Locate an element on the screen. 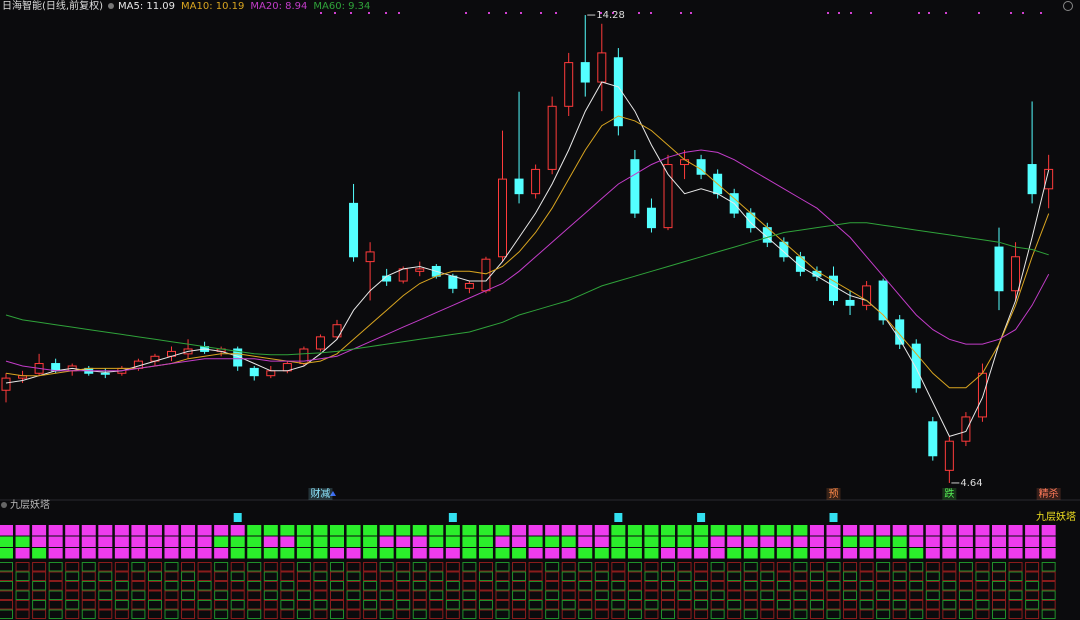 The height and width of the screenshot is (620, 1080). settings-icon is located at coordinates (1068, 6).